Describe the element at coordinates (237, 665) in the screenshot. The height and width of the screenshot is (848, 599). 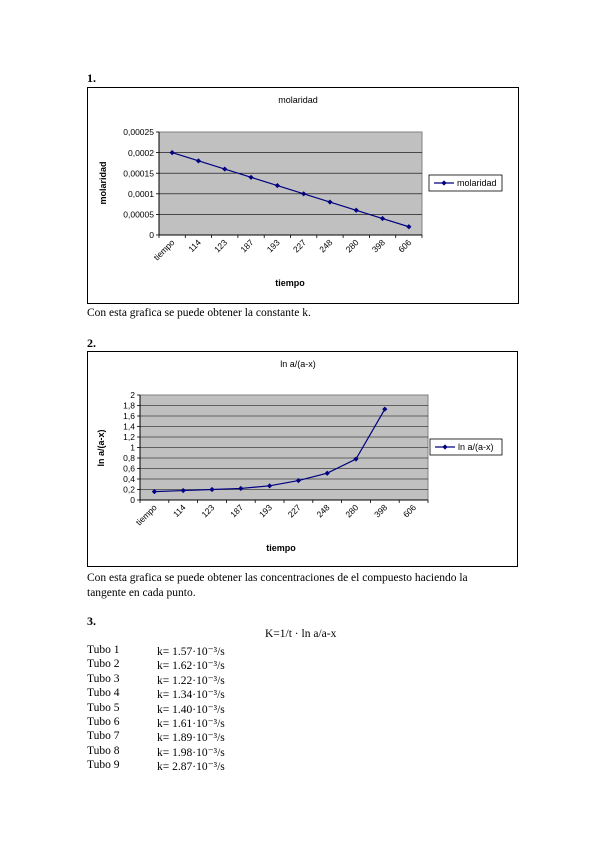
I see `k-table-row: Tubo 2 k= 1.62·10⁻³/s` at that location.